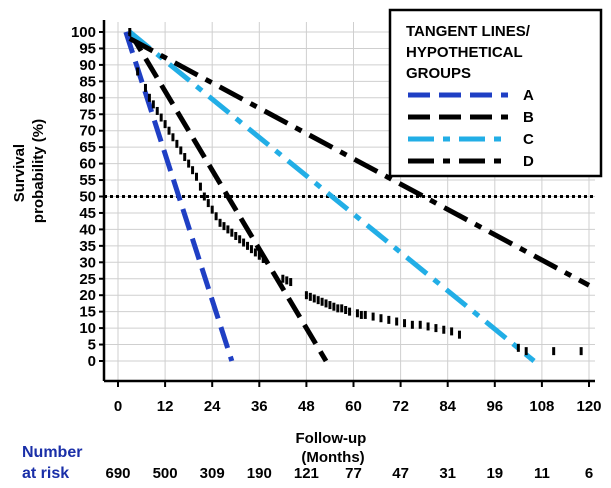 This screenshot has width=611, height=488. What do you see at coordinates (589, 473) in the screenshot?
I see `number-at-risk-value: 6` at bounding box center [589, 473].